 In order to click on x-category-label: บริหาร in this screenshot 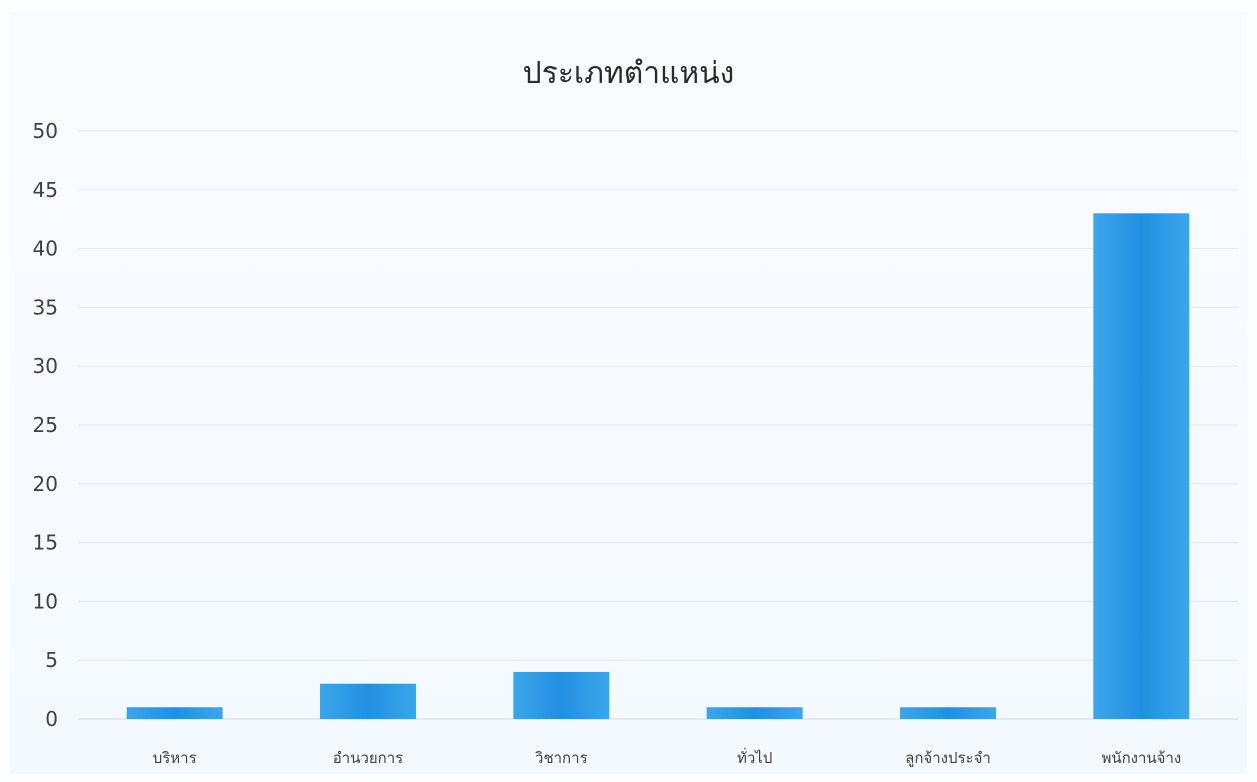, I will do `click(175, 758)`.